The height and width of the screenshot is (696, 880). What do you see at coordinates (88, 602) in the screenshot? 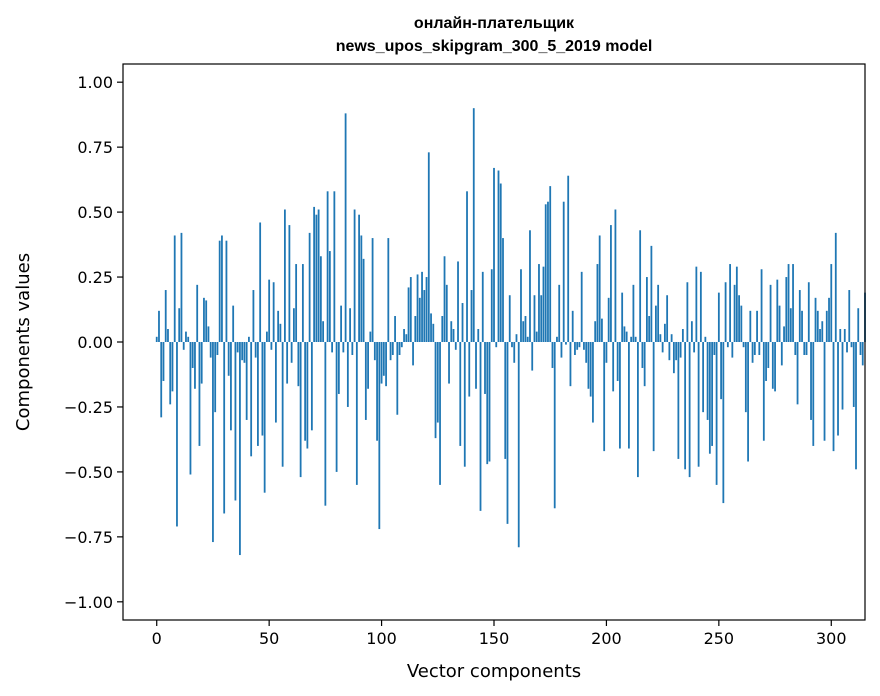
I see `y-tick-label: −1.00` at bounding box center [88, 602].